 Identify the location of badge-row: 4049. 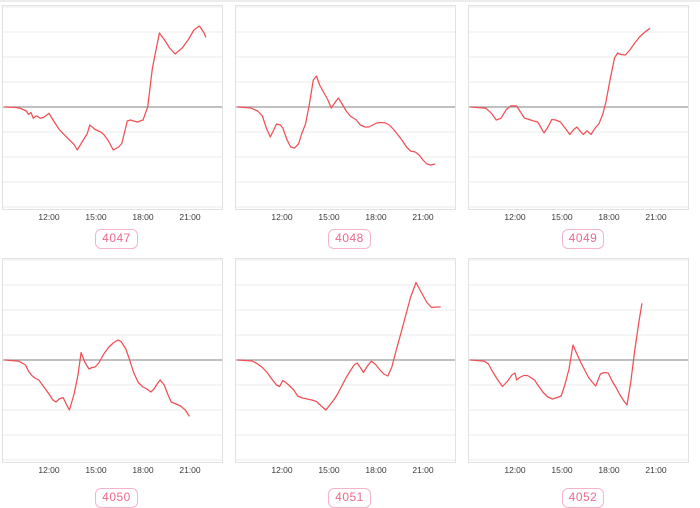
(583, 236).